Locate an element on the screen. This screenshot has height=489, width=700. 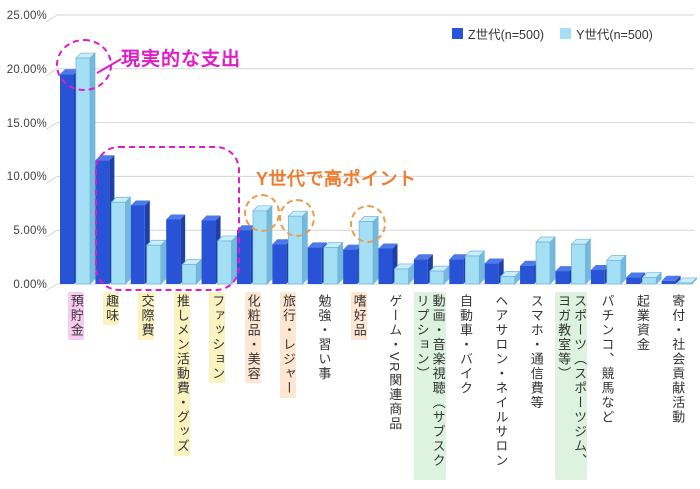
y-tick-label: 10.00% is located at coordinates (26, 177).